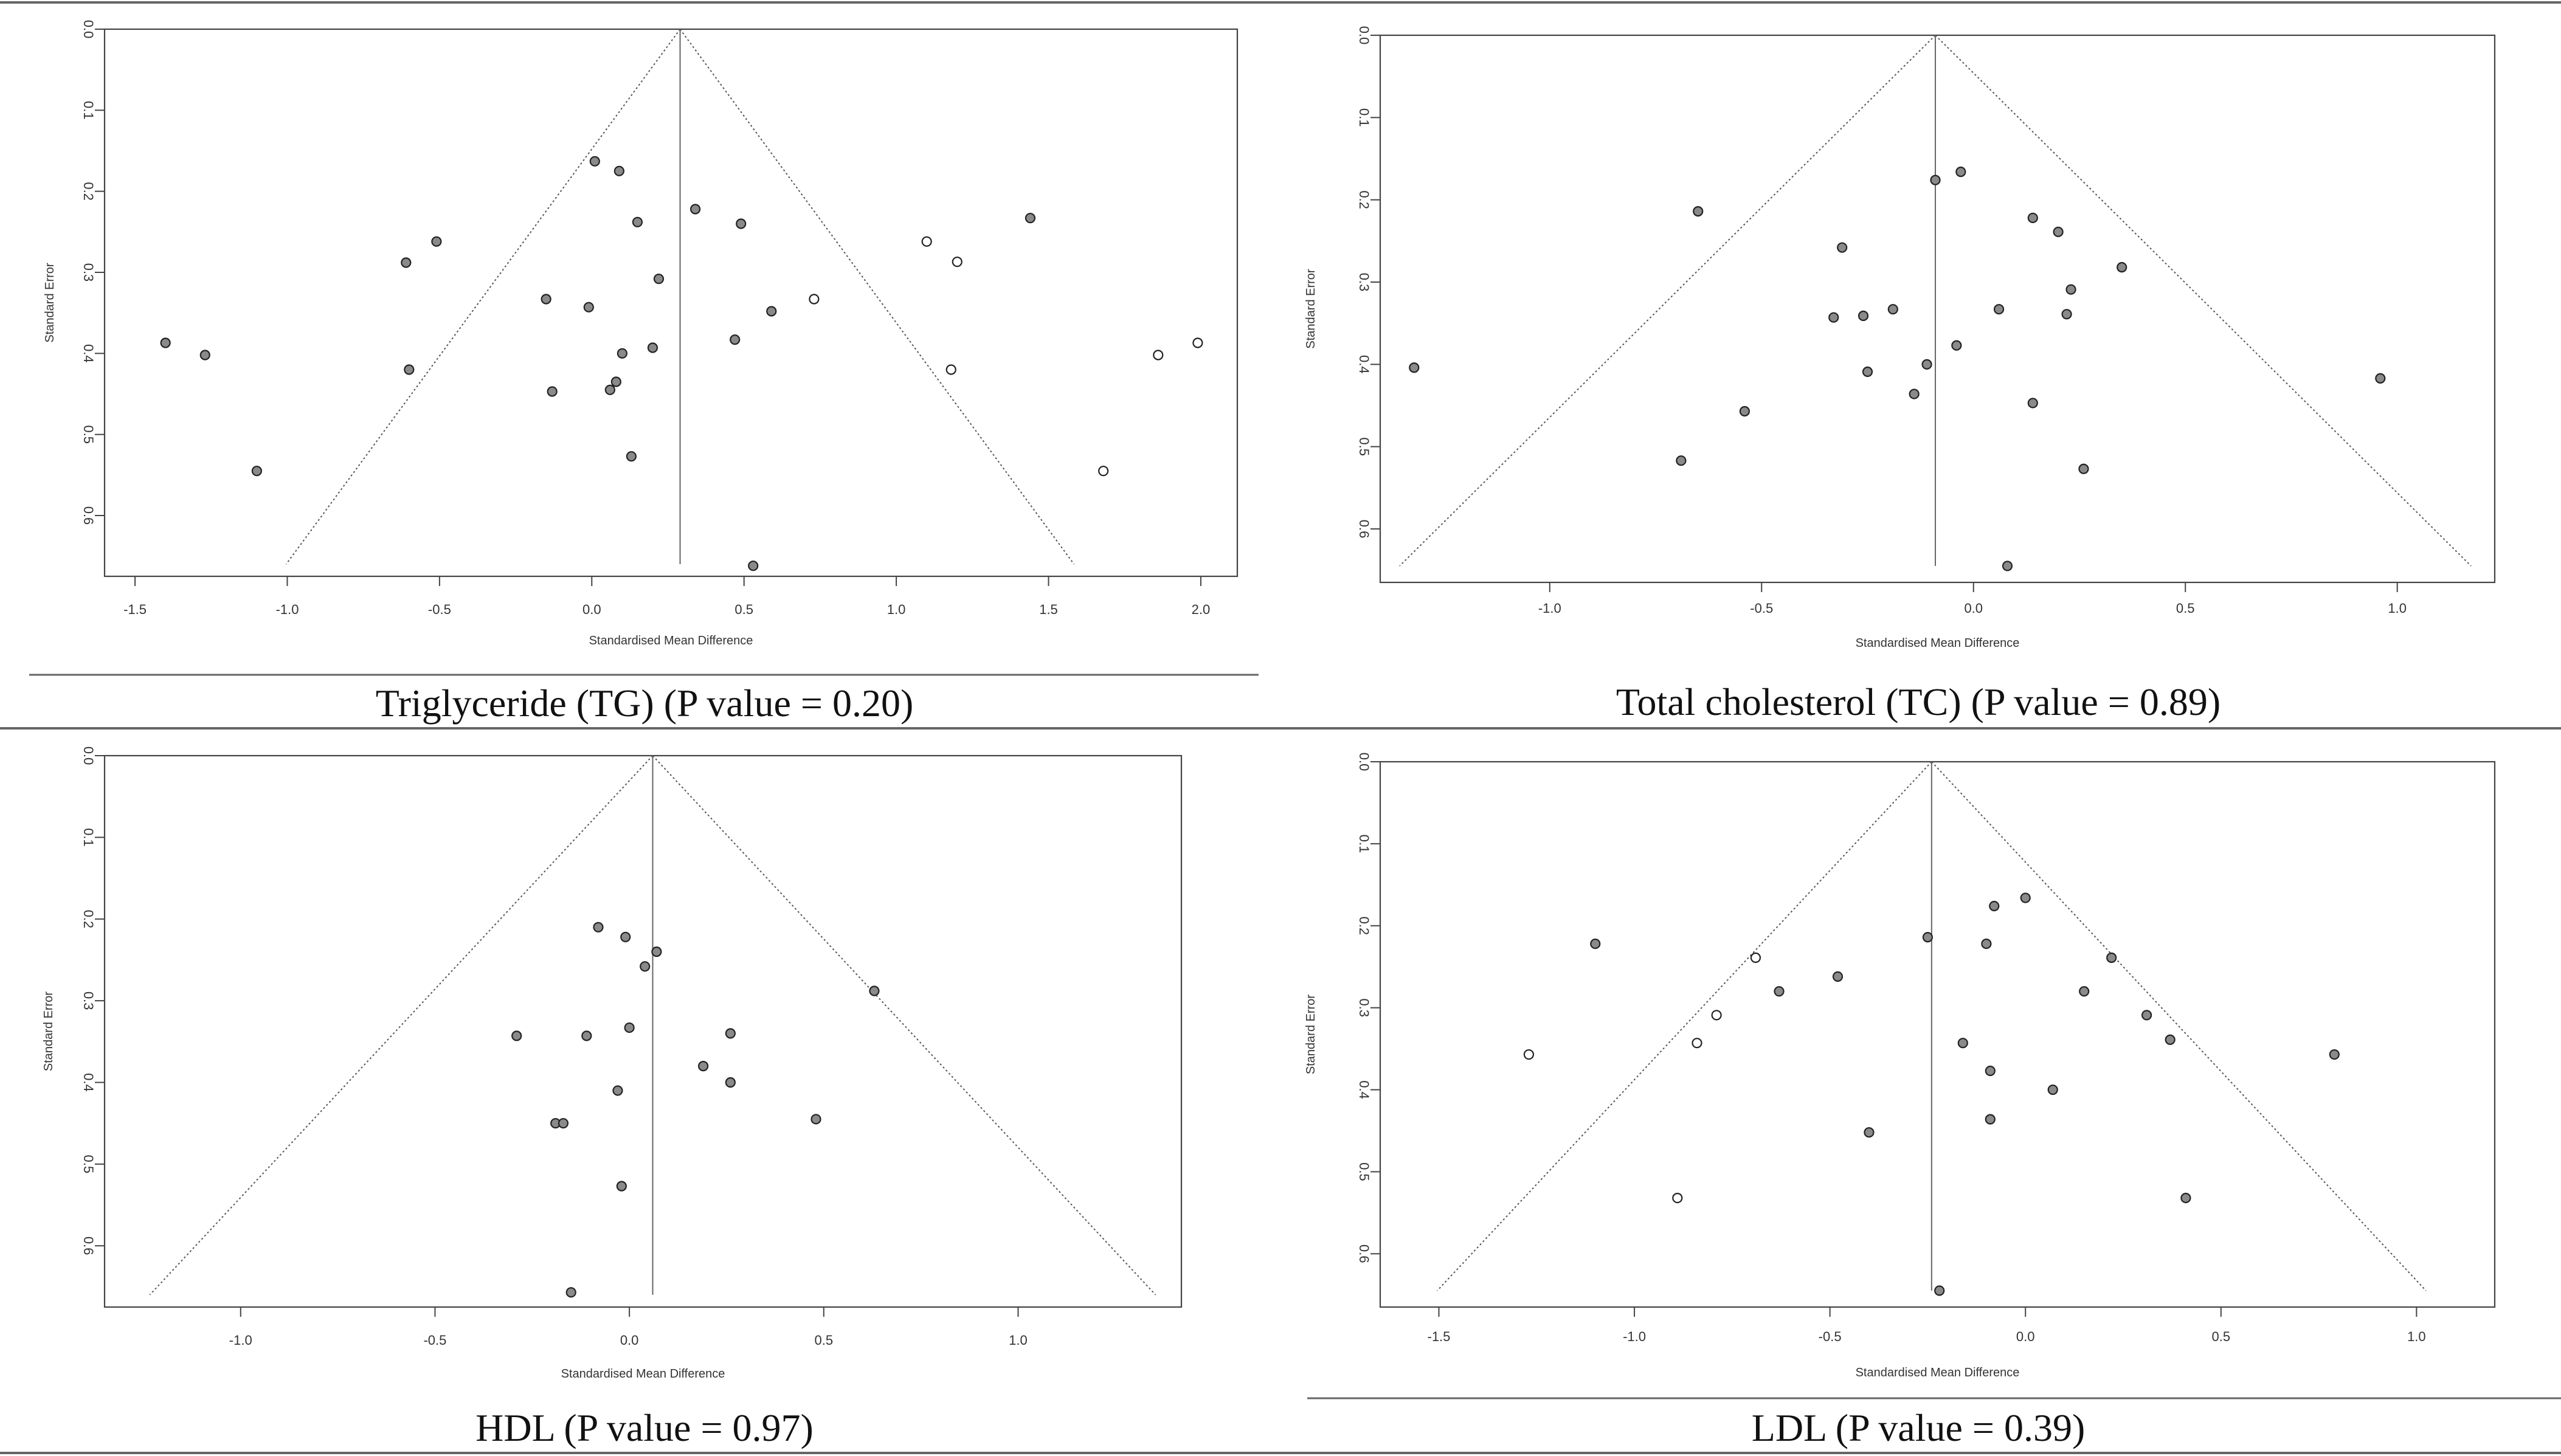  I want to click on x-tick-label: 2.0, so click(1201, 609).